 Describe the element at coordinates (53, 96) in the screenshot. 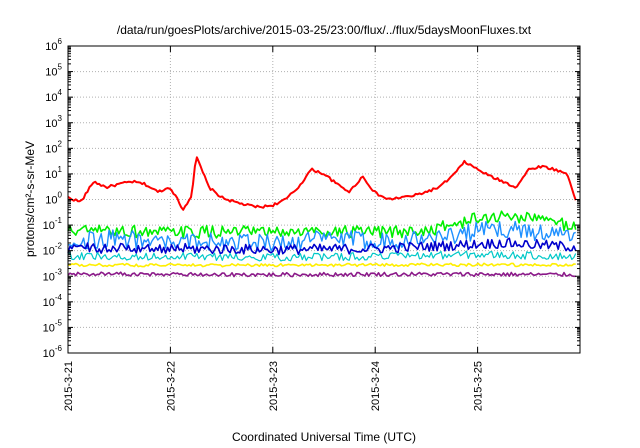

I see `y-tick-label: 10⁴` at that location.